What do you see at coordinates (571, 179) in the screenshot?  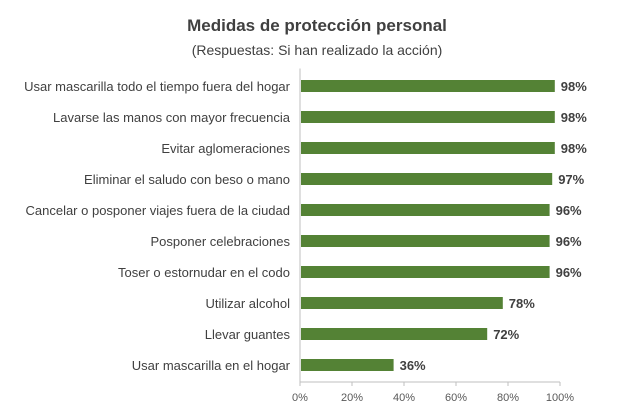 I see `data-label: 97%` at bounding box center [571, 179].